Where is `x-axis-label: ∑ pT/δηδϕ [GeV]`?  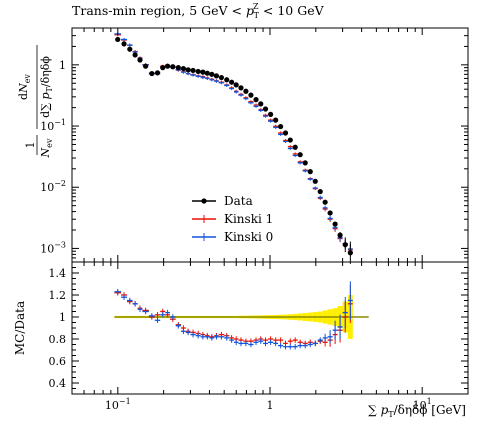
x-axis-label: ∑ pT/δηδϕ [GeV] is located at coordinates (417, 411).